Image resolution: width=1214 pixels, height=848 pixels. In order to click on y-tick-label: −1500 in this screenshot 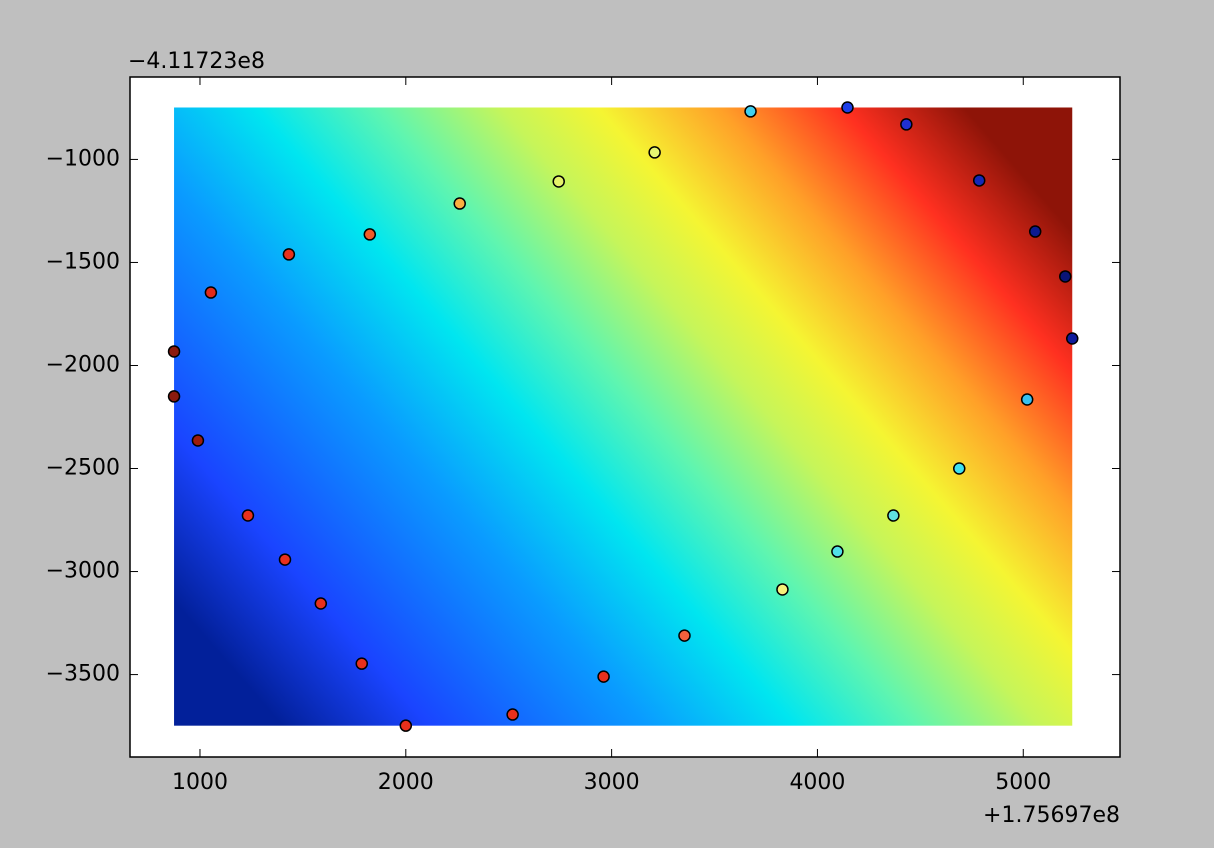, I will do `click(83, 261)`.